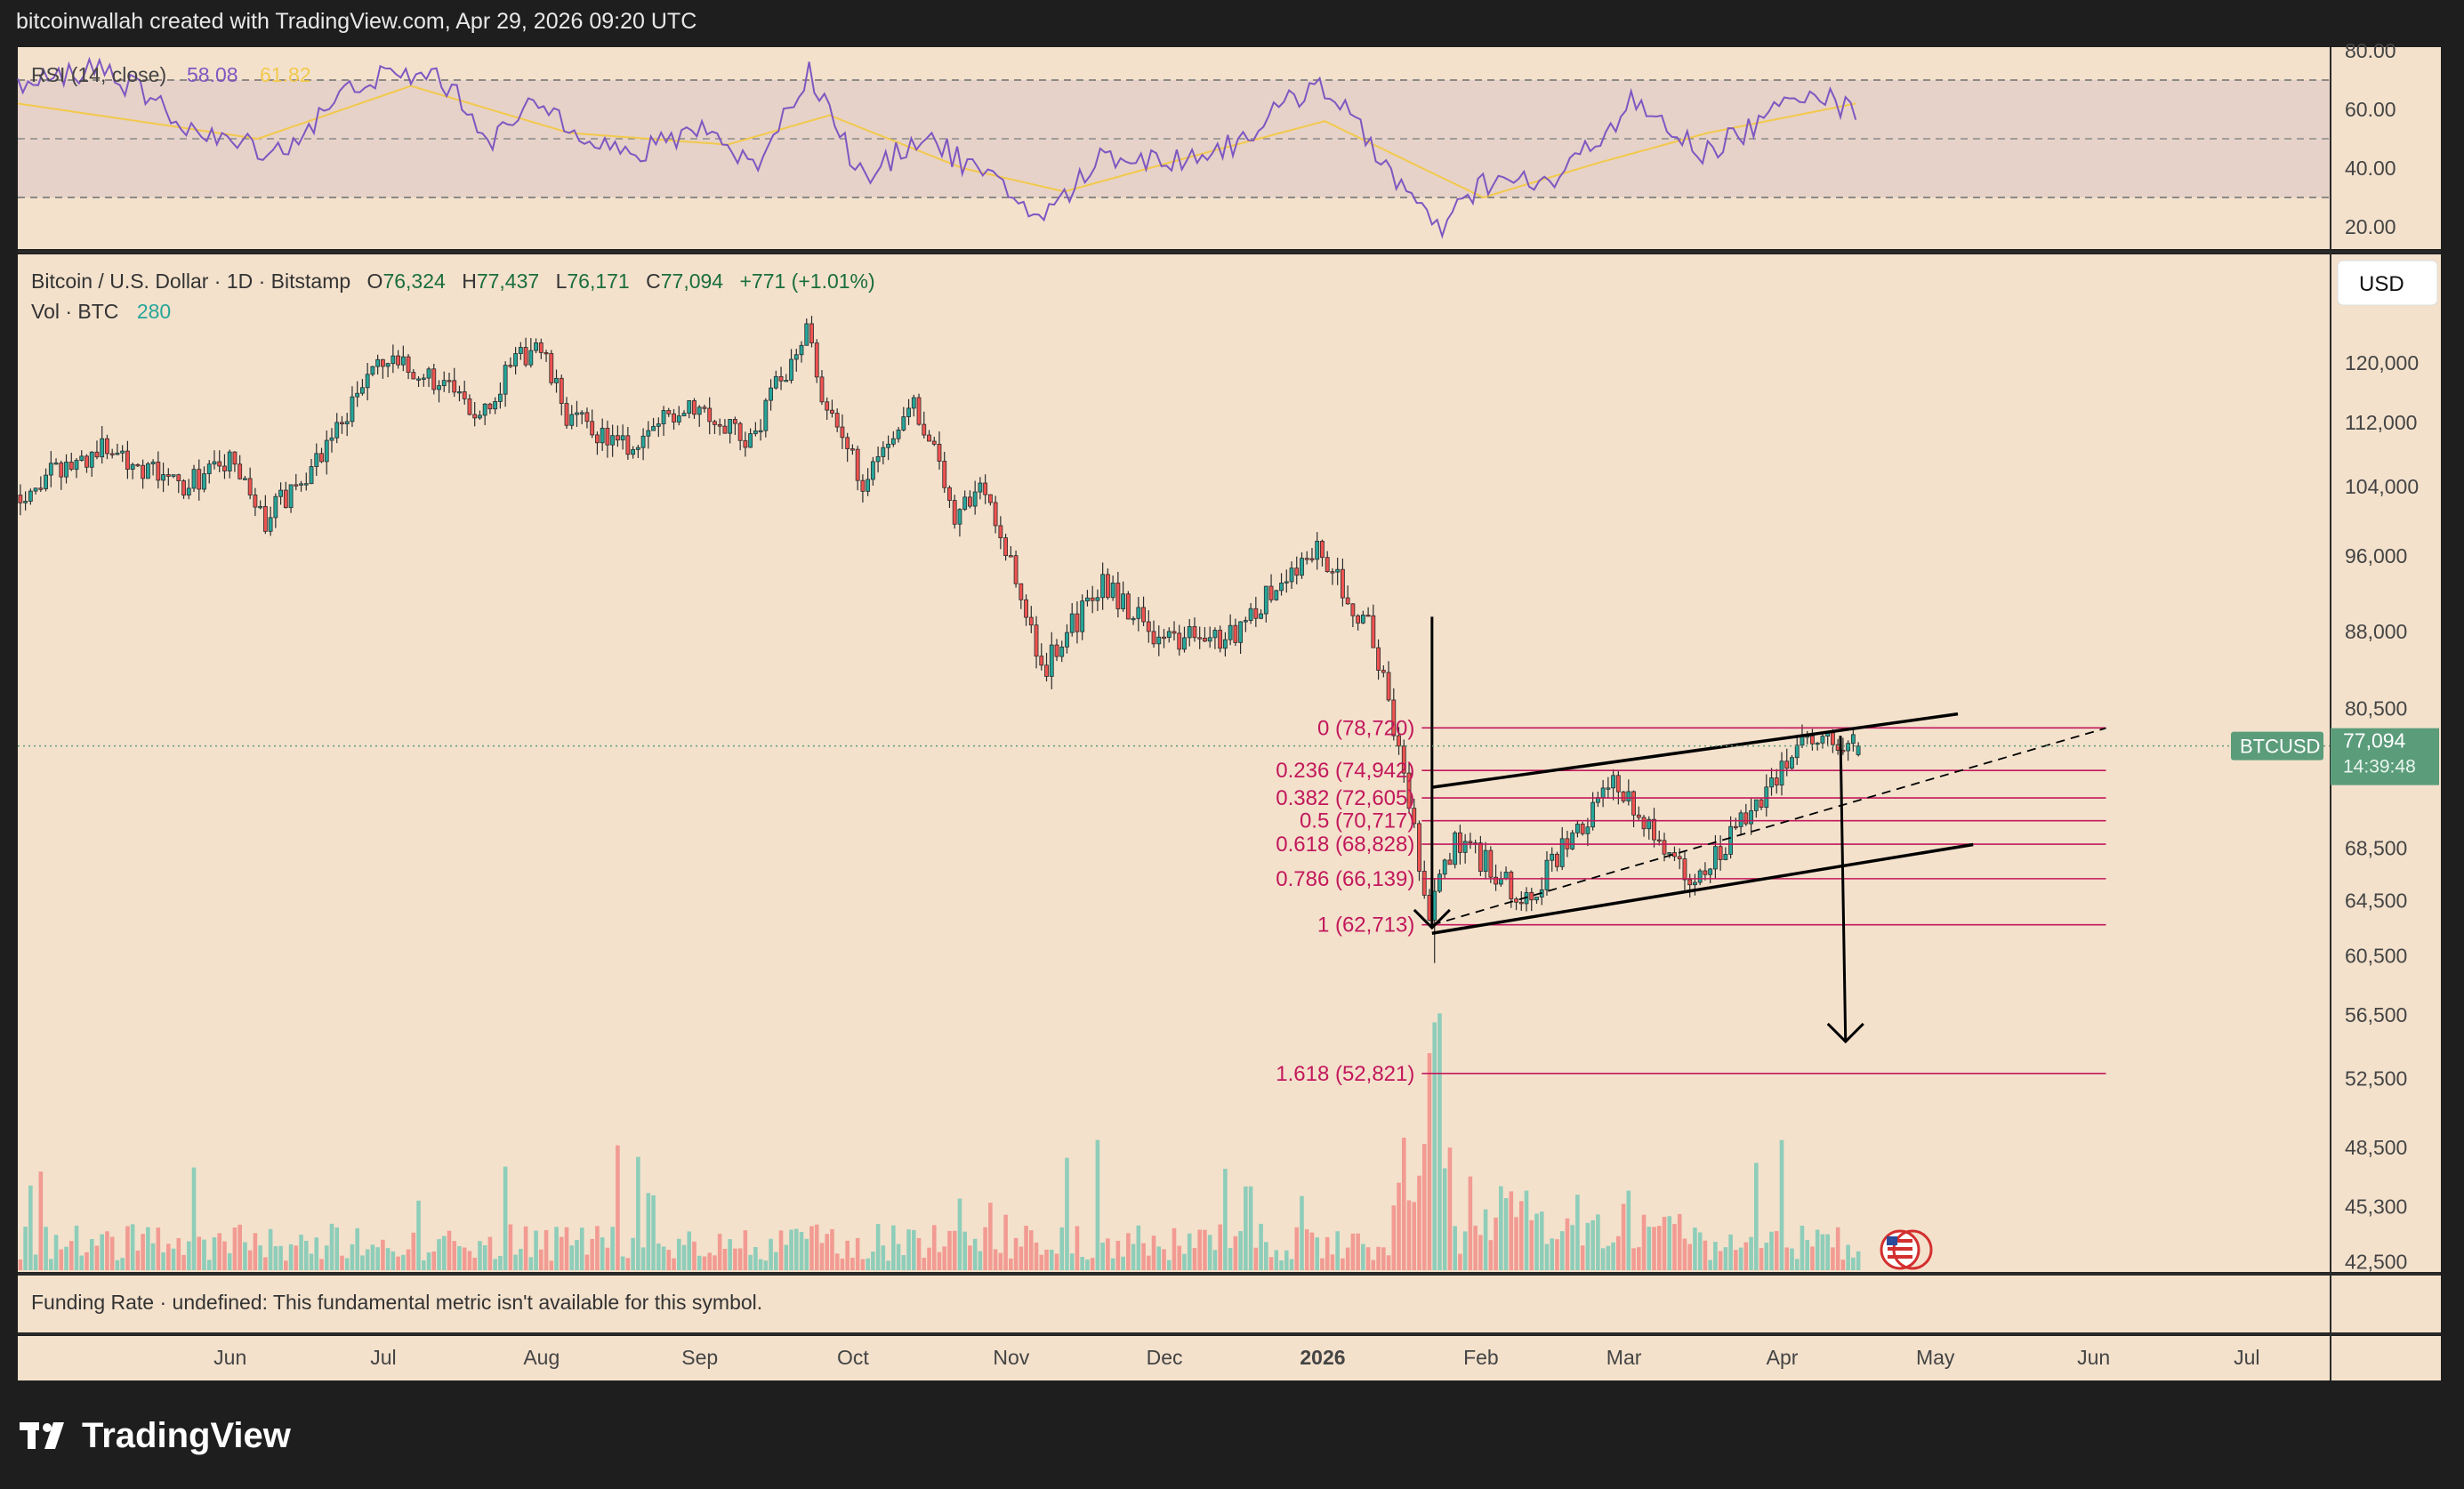 The width and height of the screenshot is (2464, 1489). What do you see at coordinates (2388, 283) in the screenshot?
I see `currency-button` at bounding box center [2388, 283].